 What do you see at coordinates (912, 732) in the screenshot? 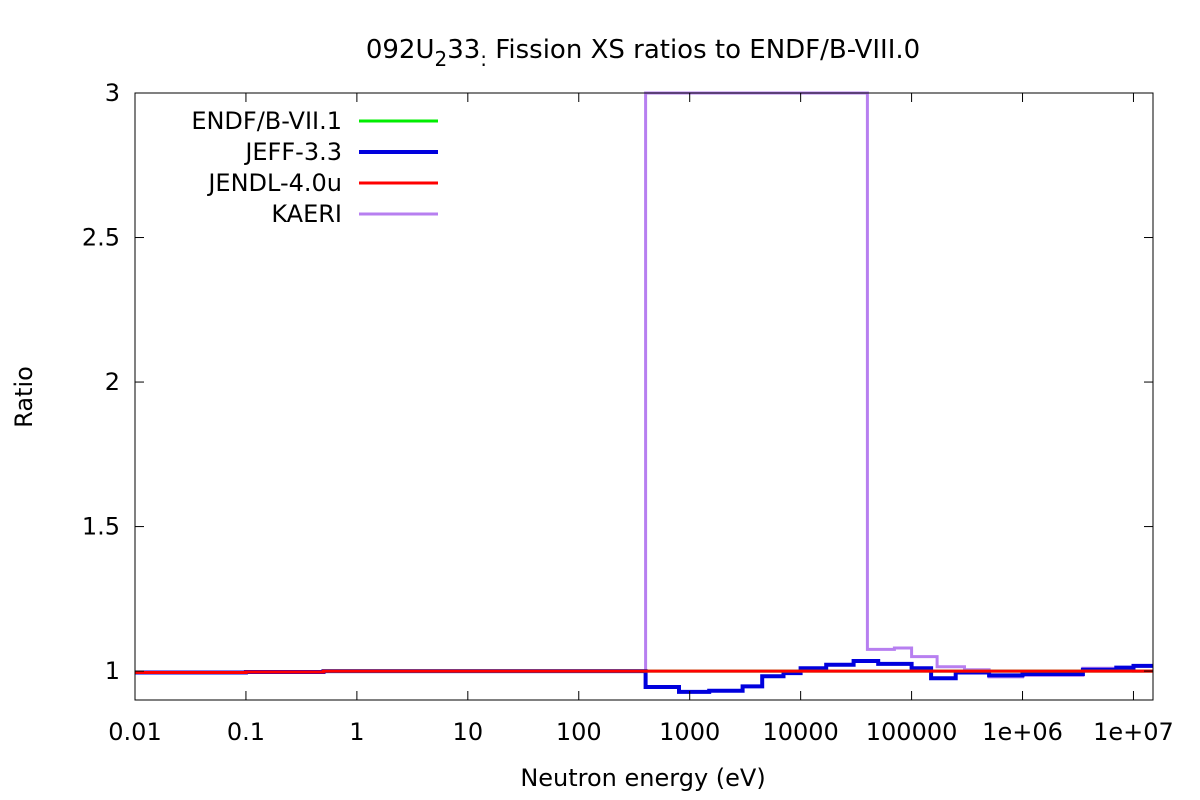
I see `x-tick-label: 100000` at bounding box center [912, 732].